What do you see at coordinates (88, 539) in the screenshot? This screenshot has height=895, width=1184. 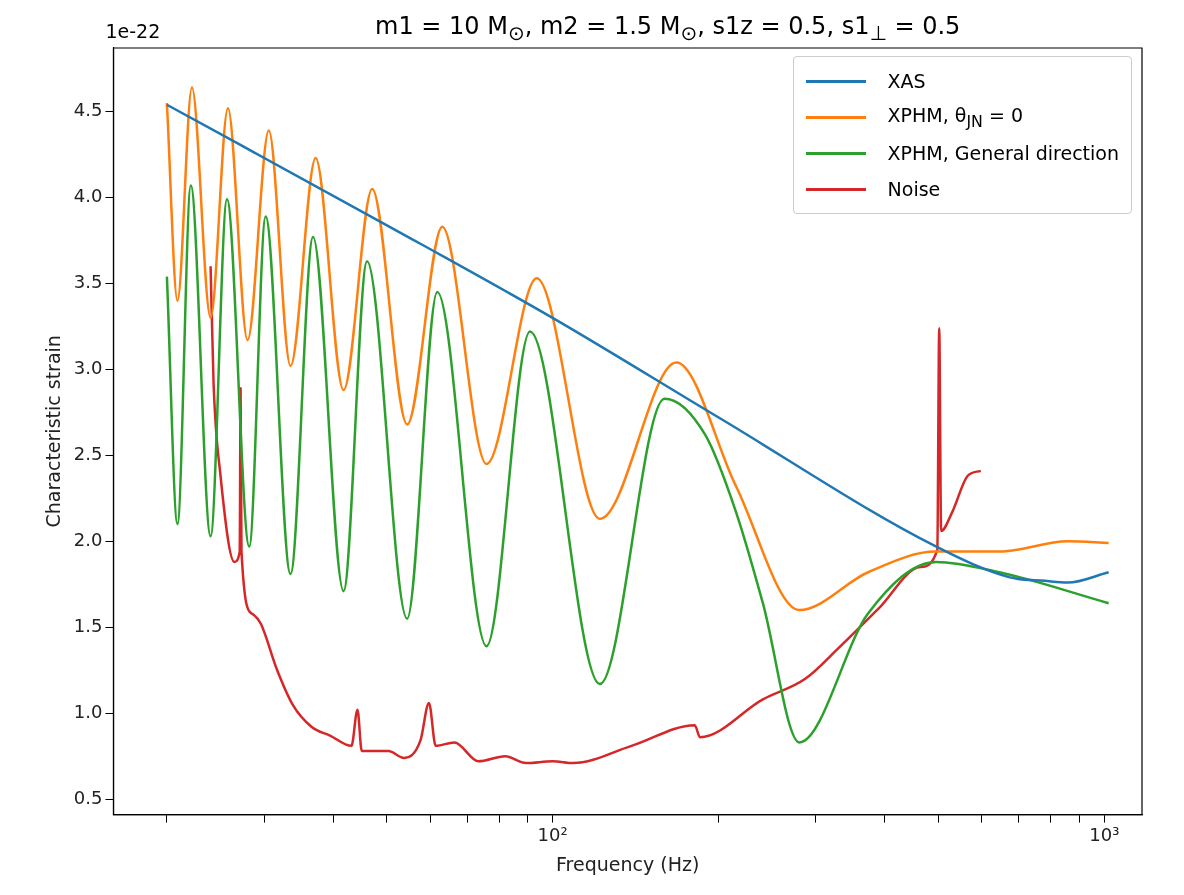 I see `y-tick-label: 2.0` at bounding box center [88, 539].